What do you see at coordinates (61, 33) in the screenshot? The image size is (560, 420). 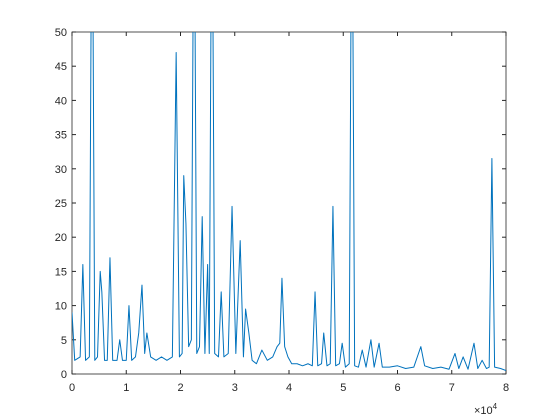 I see `y-tick-label: 50` at bounding box center [61, 33].